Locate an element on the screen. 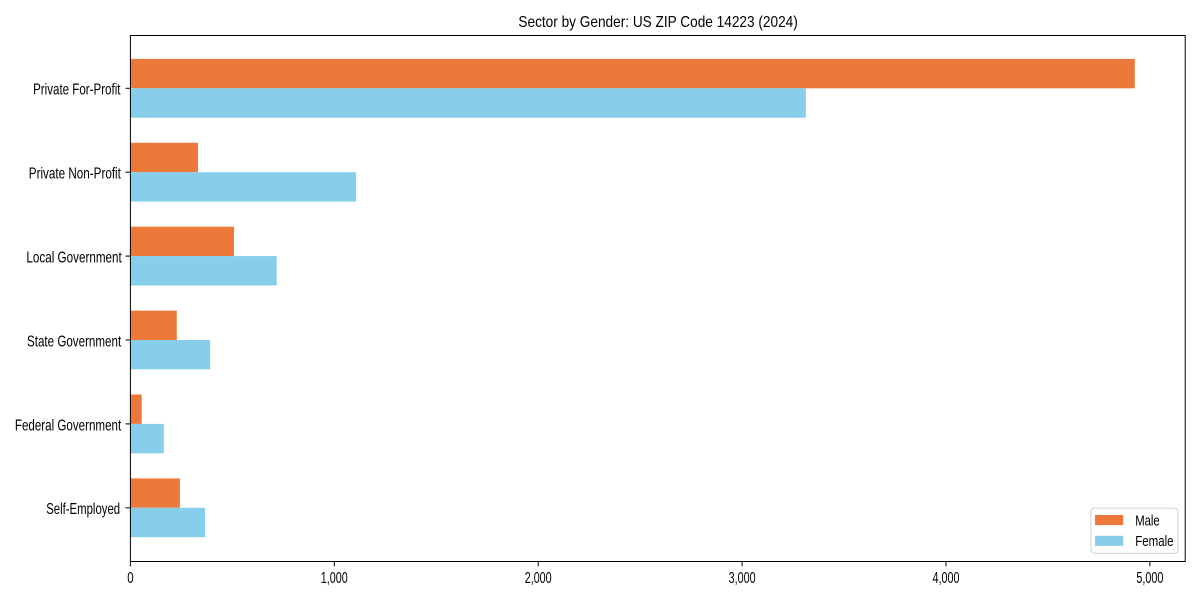 This screenshot has height=600, width=1200. svg-text: 4,000 is located at coordinates (946, 578).